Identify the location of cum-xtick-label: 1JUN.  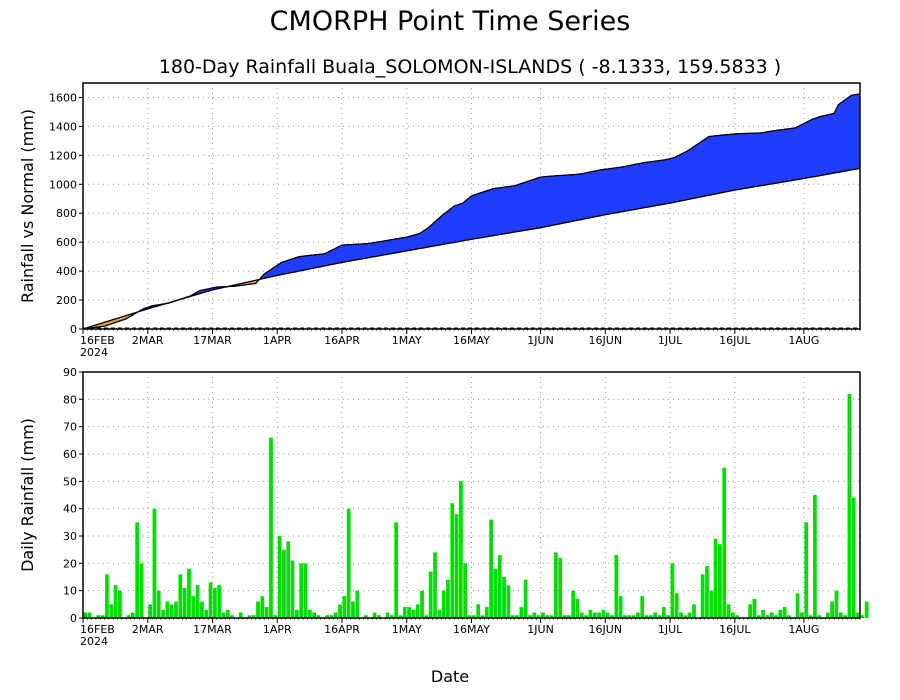
(540, 340).